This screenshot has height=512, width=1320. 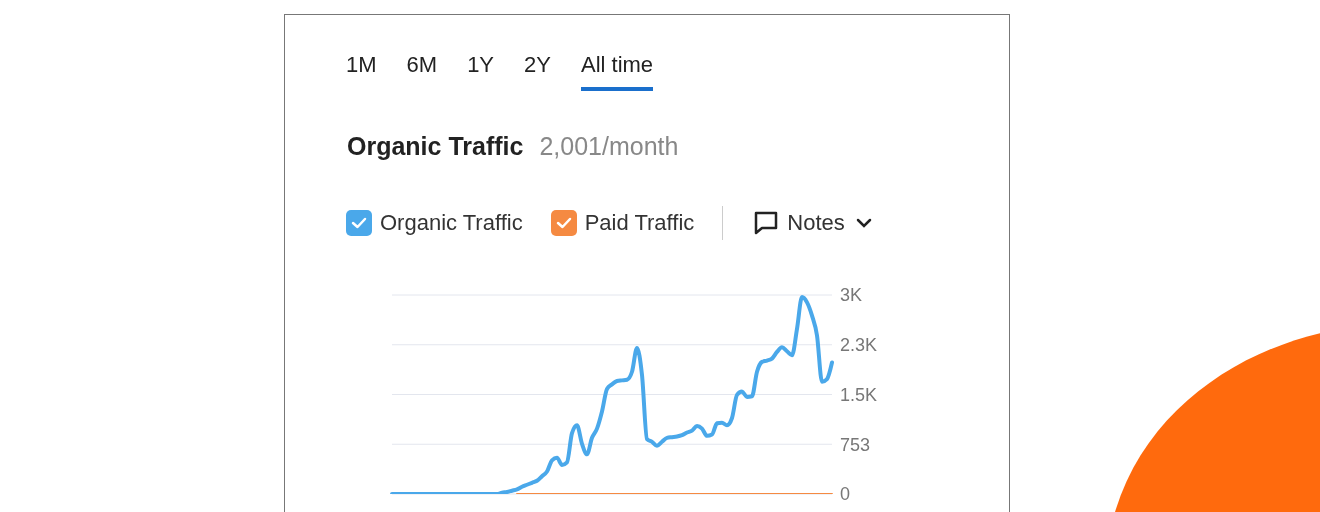 I want to click on text: 6M, so click(x=422, y=64).